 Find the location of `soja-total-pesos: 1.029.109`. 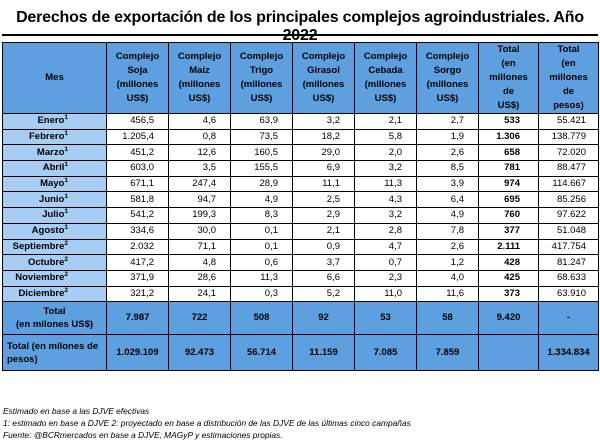

soja-total-pesos: 1.029.109 is located at coordinates (137, 353).